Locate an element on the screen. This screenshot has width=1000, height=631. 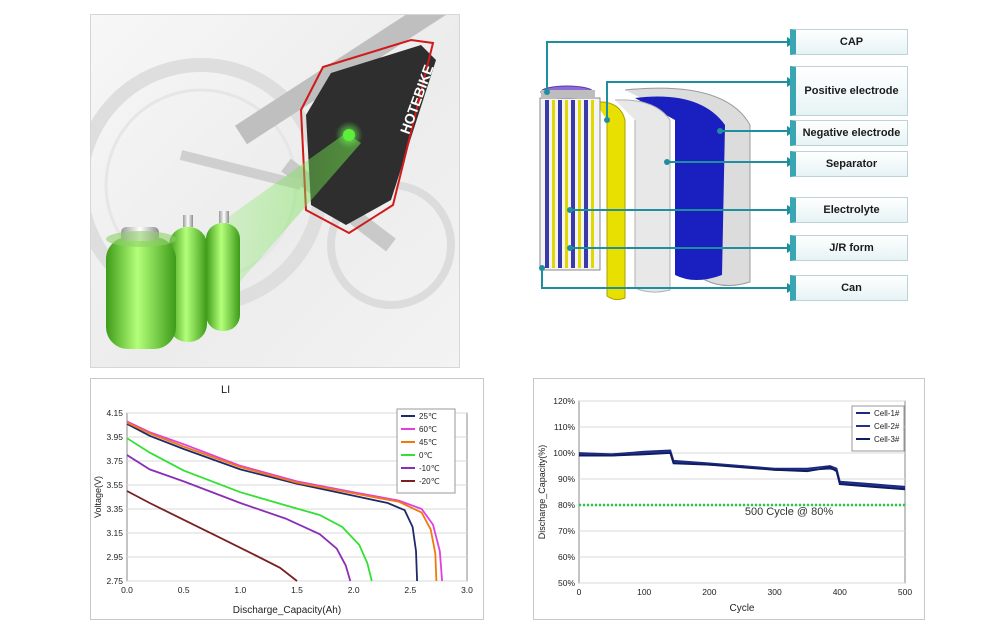
positive-electrode is located at coordinates (610, 201).